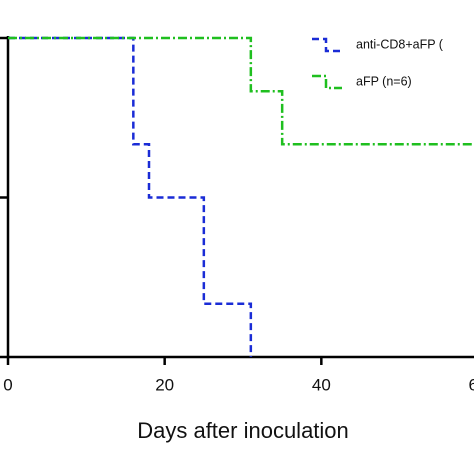 This screenshot has width=474, height=474. I want to click on x-tick-label: 60, so click(471, 384).